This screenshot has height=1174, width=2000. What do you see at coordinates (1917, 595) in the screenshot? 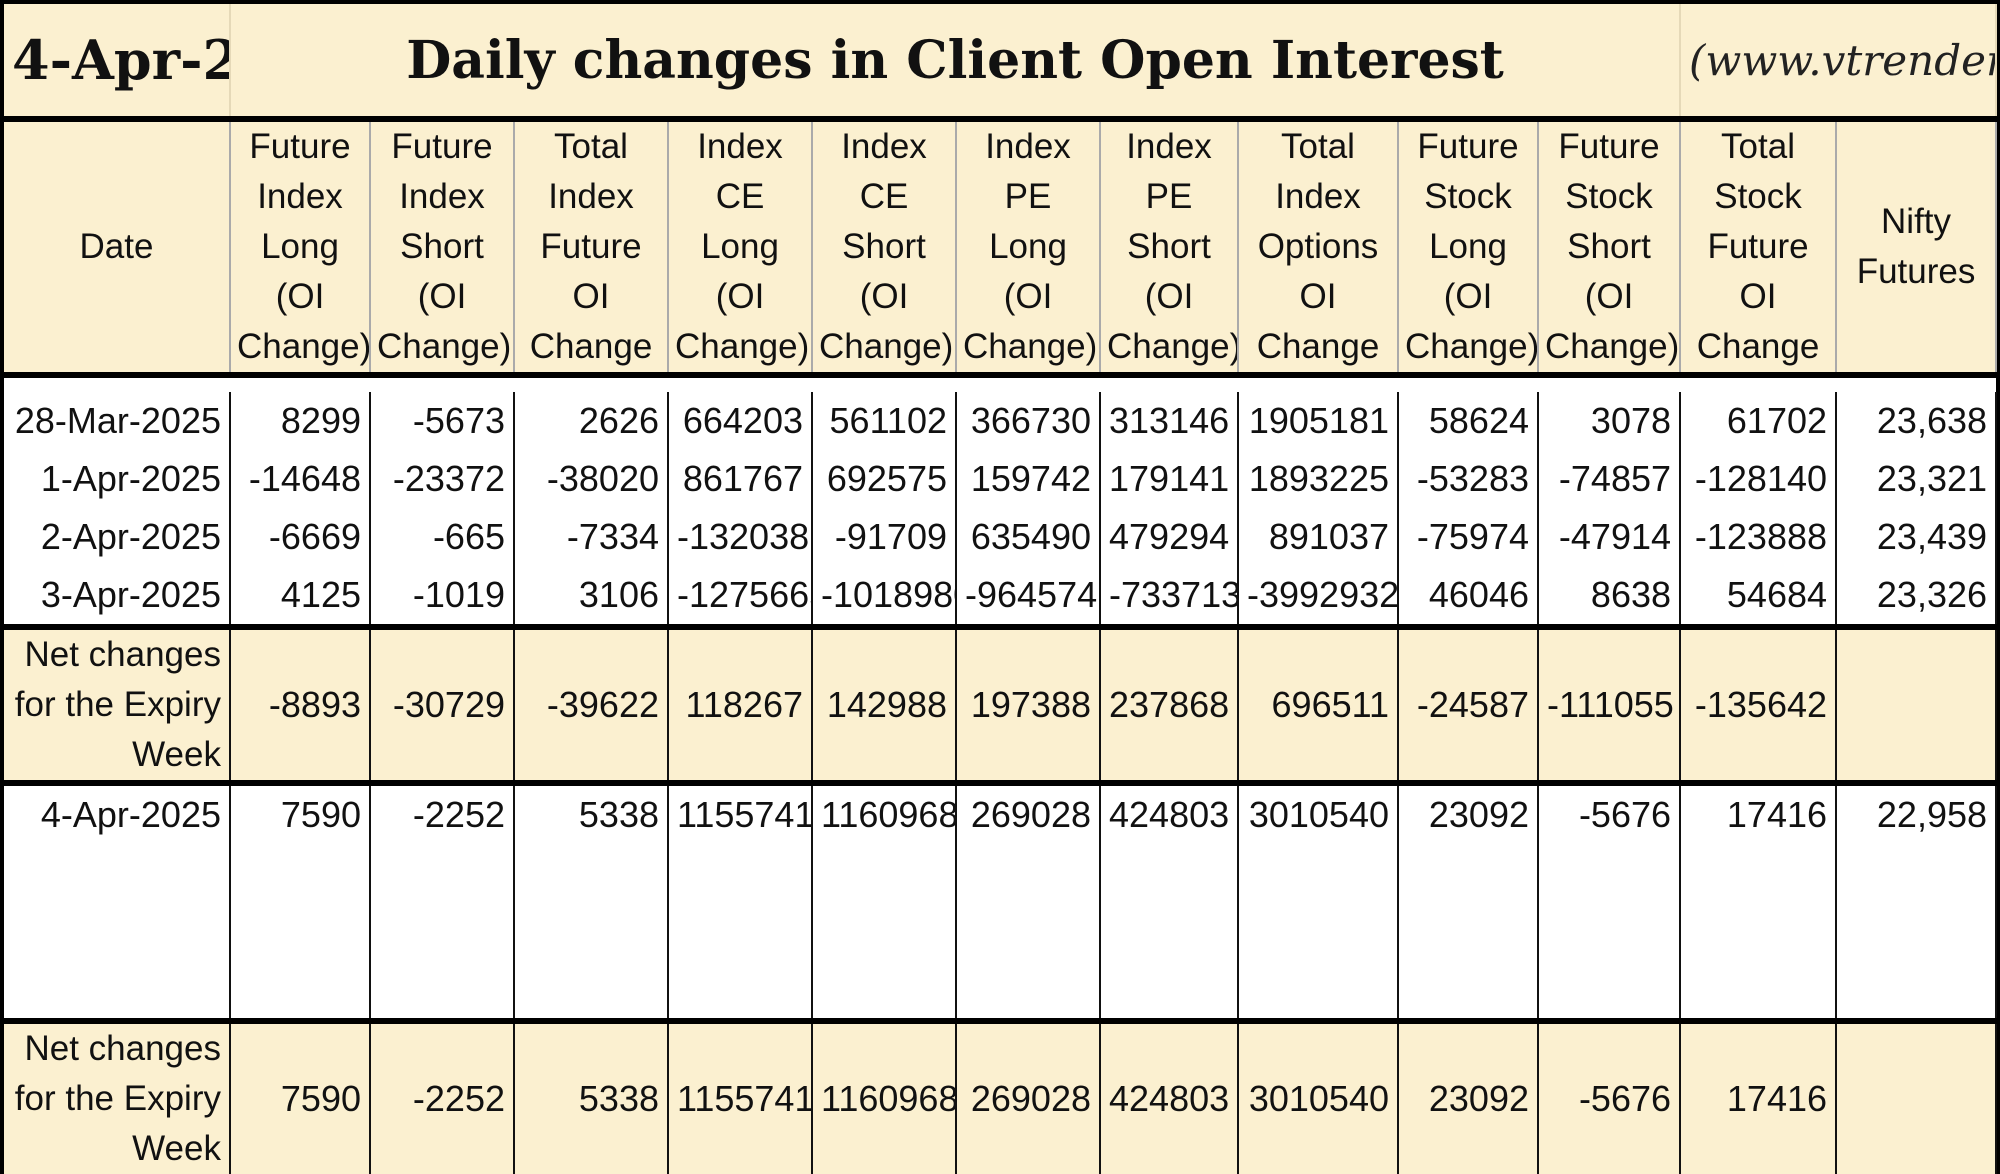
I see `table-cell: 23,326` at bounding box center [1917, 595].